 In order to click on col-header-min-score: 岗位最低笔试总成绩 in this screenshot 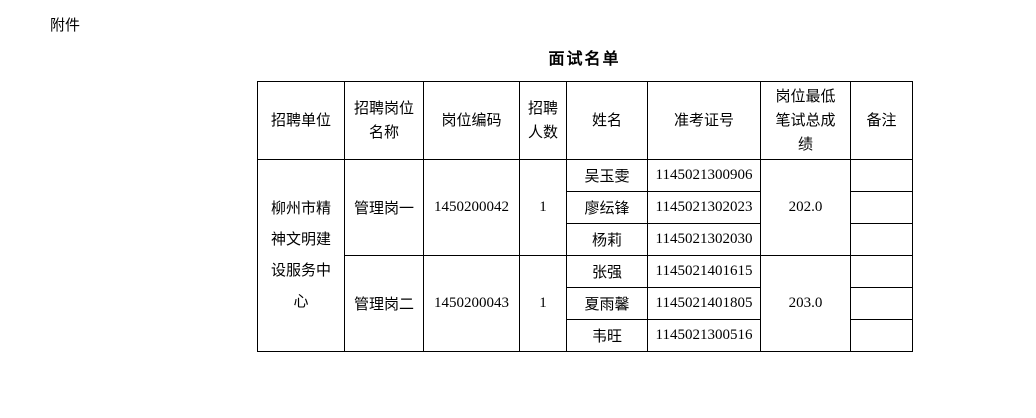, I will do `click(805, 120)`.